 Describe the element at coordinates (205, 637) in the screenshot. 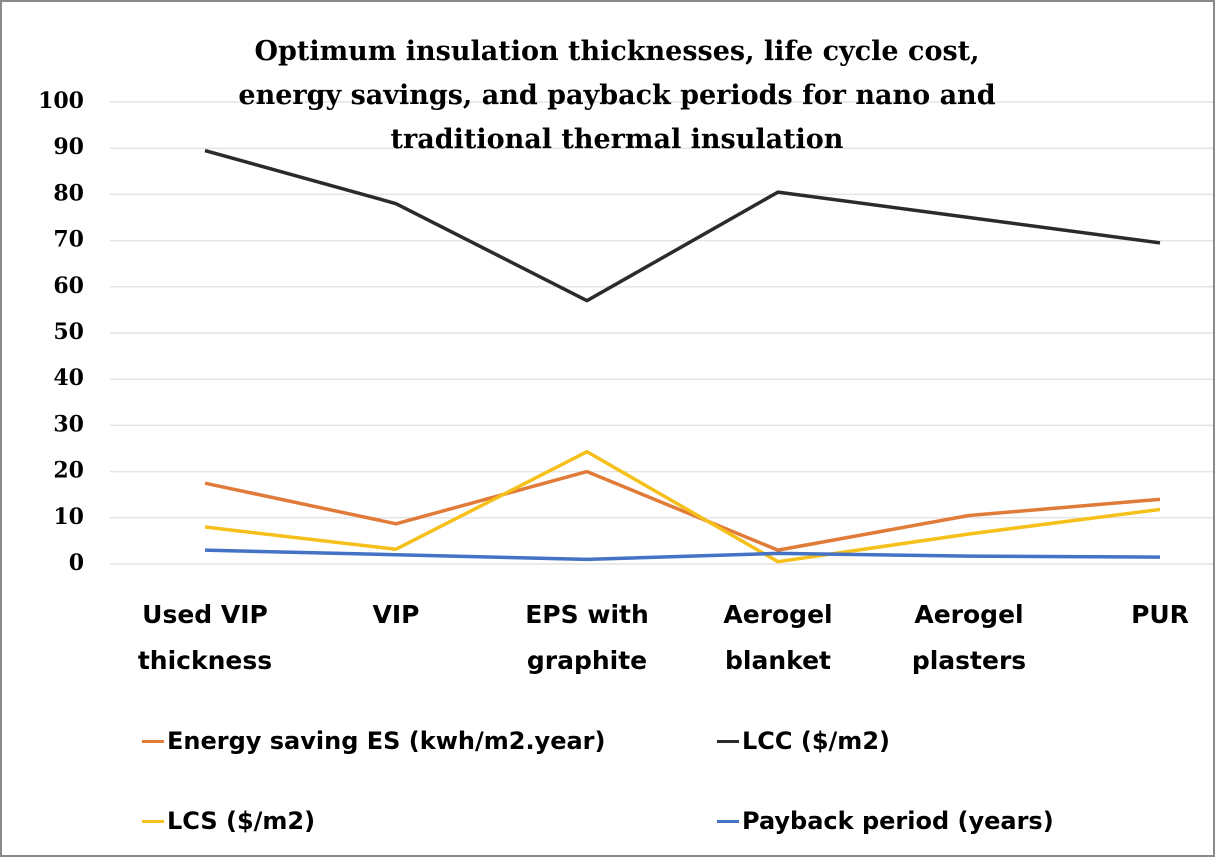

I see `x-tick-label: Used VIP thickness` at that location.